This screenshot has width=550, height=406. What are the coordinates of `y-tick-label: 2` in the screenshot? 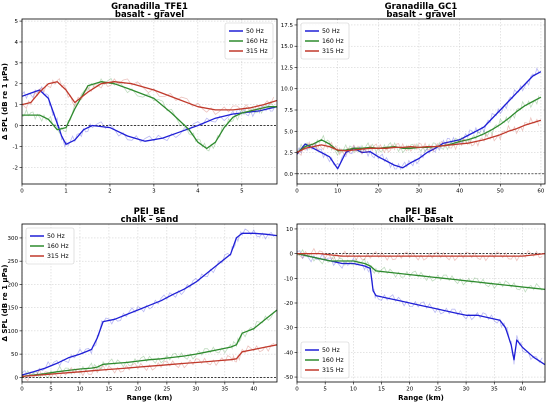 It's located at (17, 85).